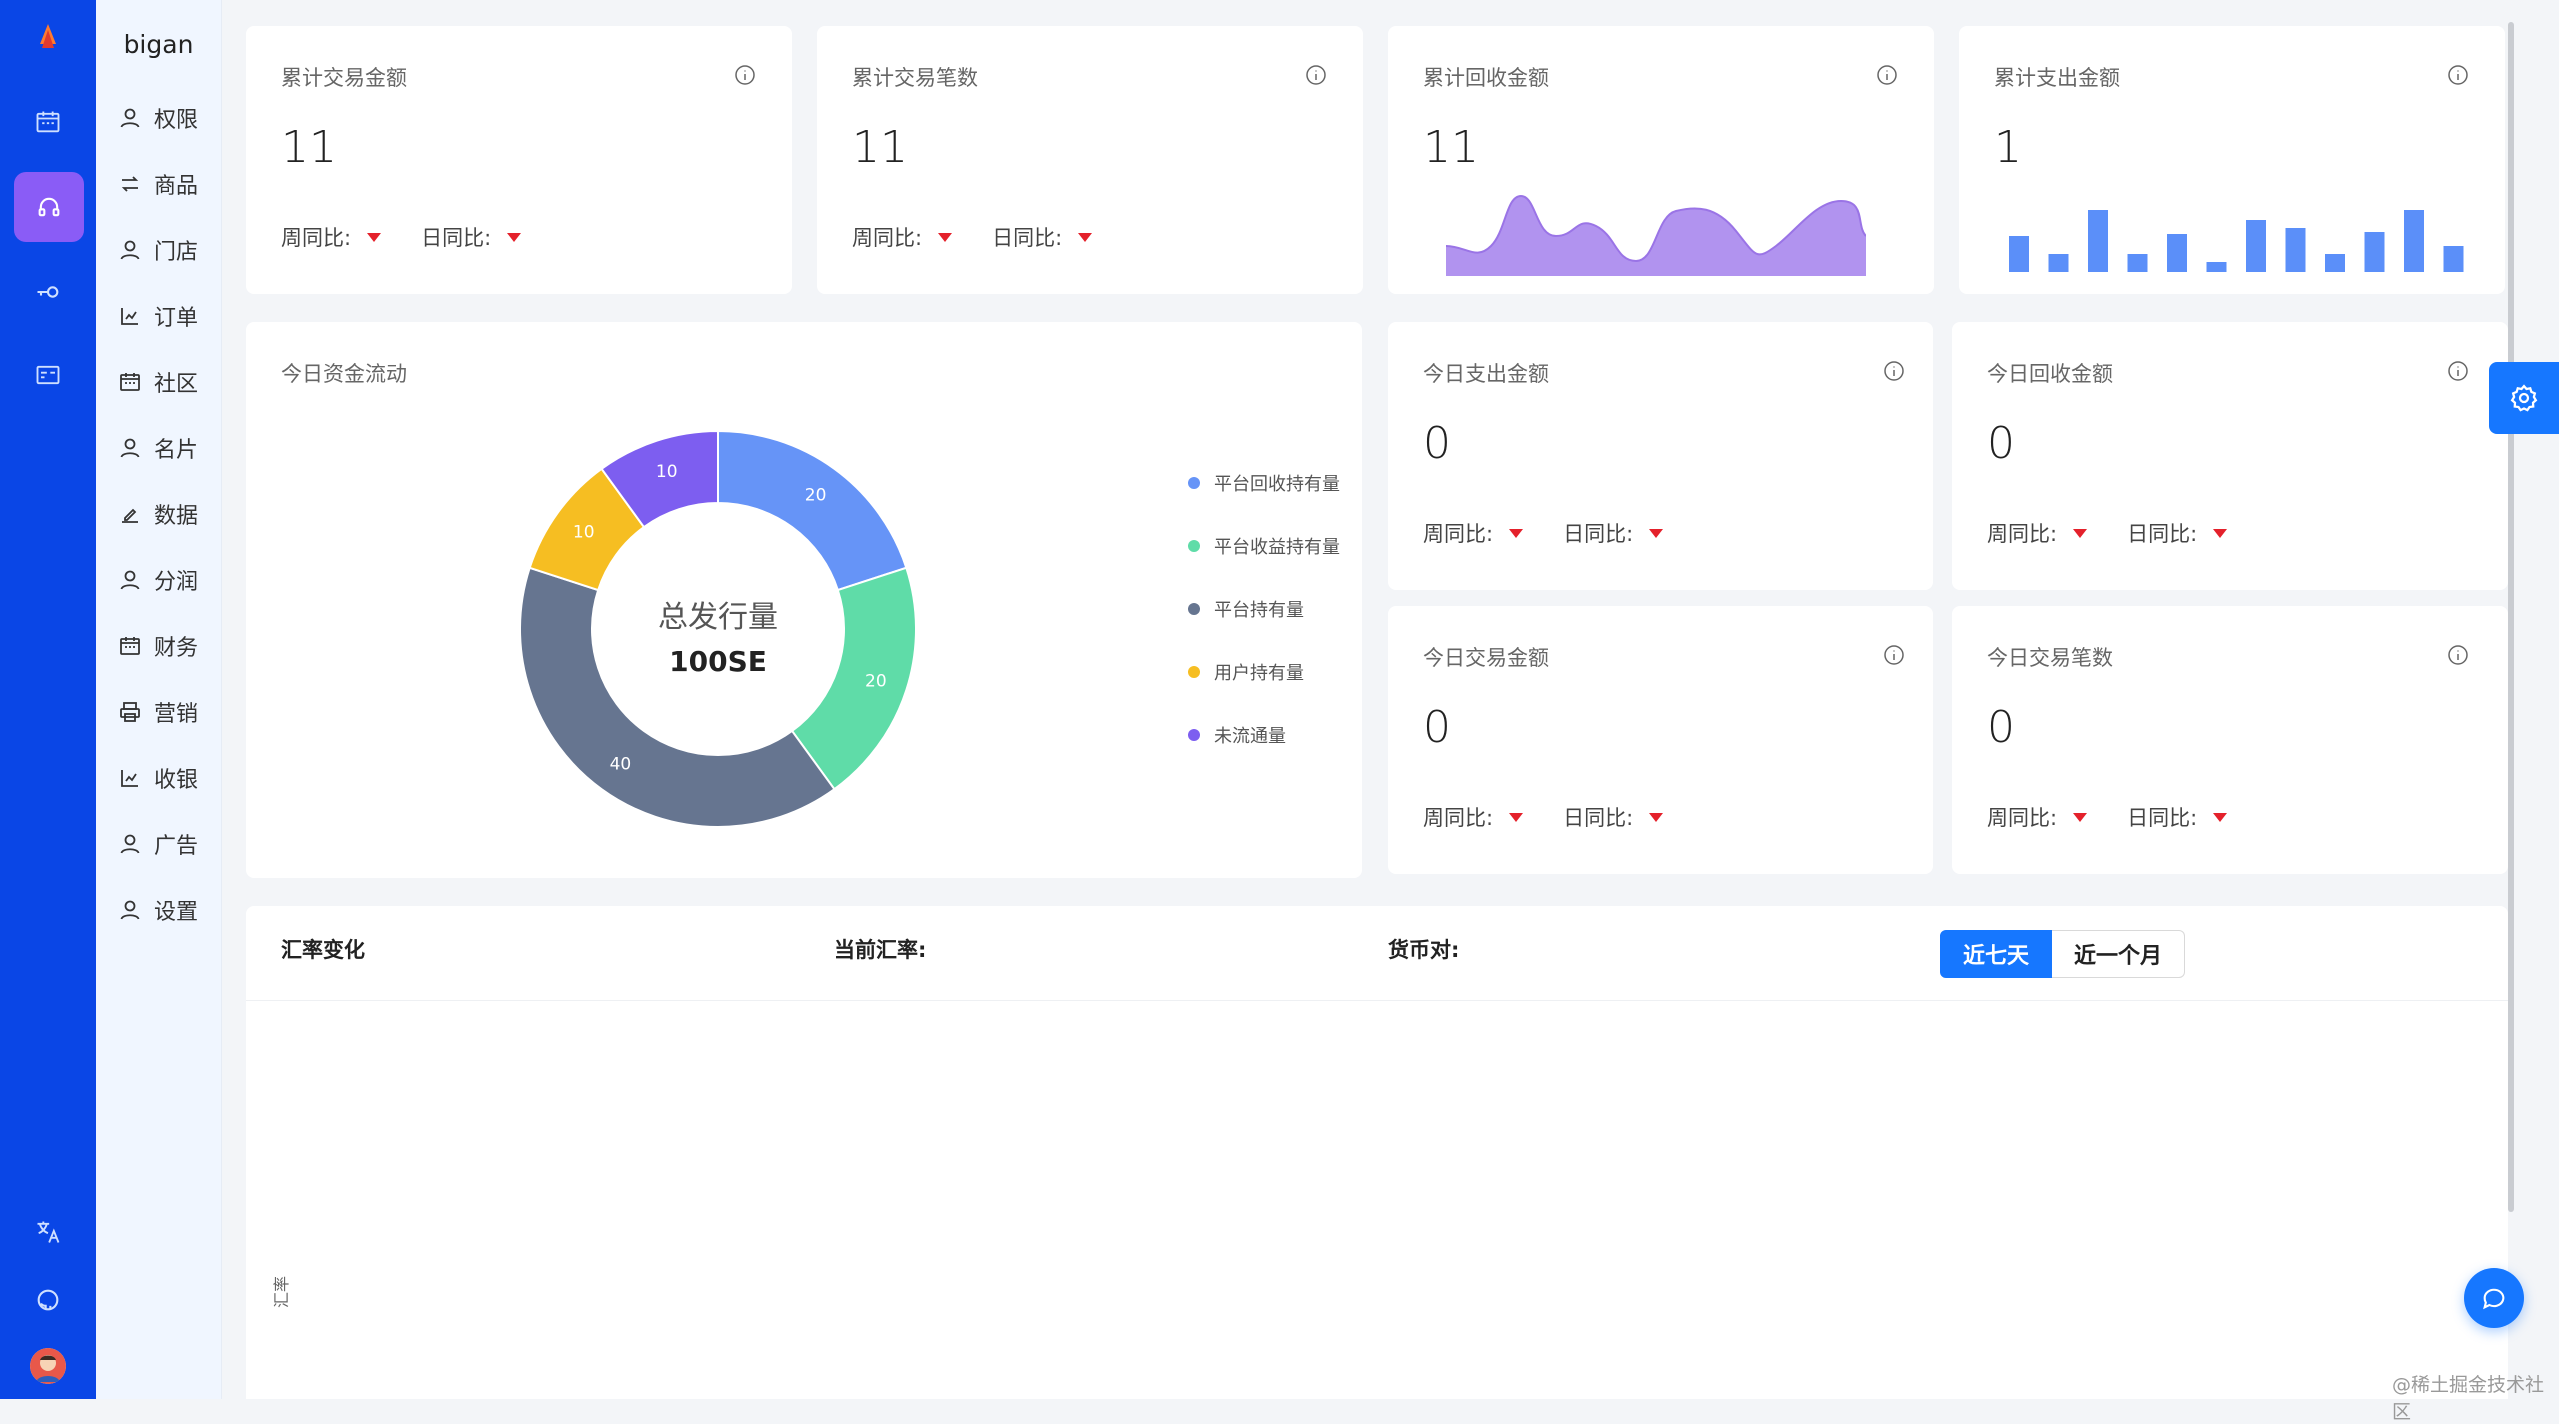  Describe the element at coordinates (49, 207) in the screenshot. I see `rail-headset-icon` at that location.